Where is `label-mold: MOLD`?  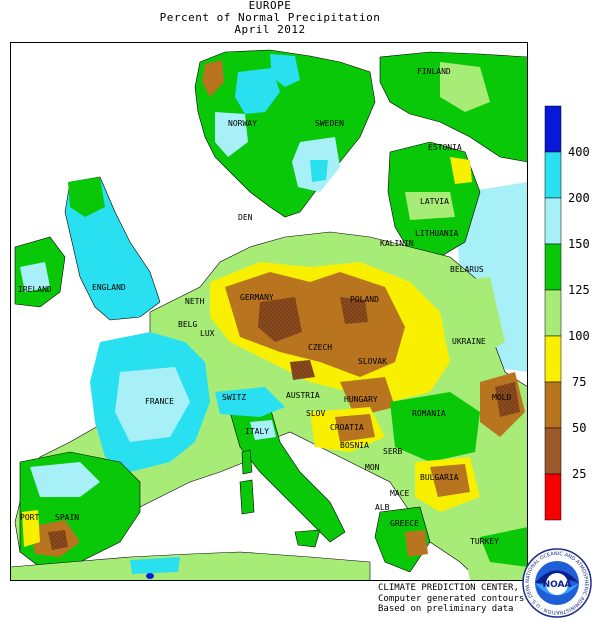
label-mold: MOLD is located at coordinates (501, 397).